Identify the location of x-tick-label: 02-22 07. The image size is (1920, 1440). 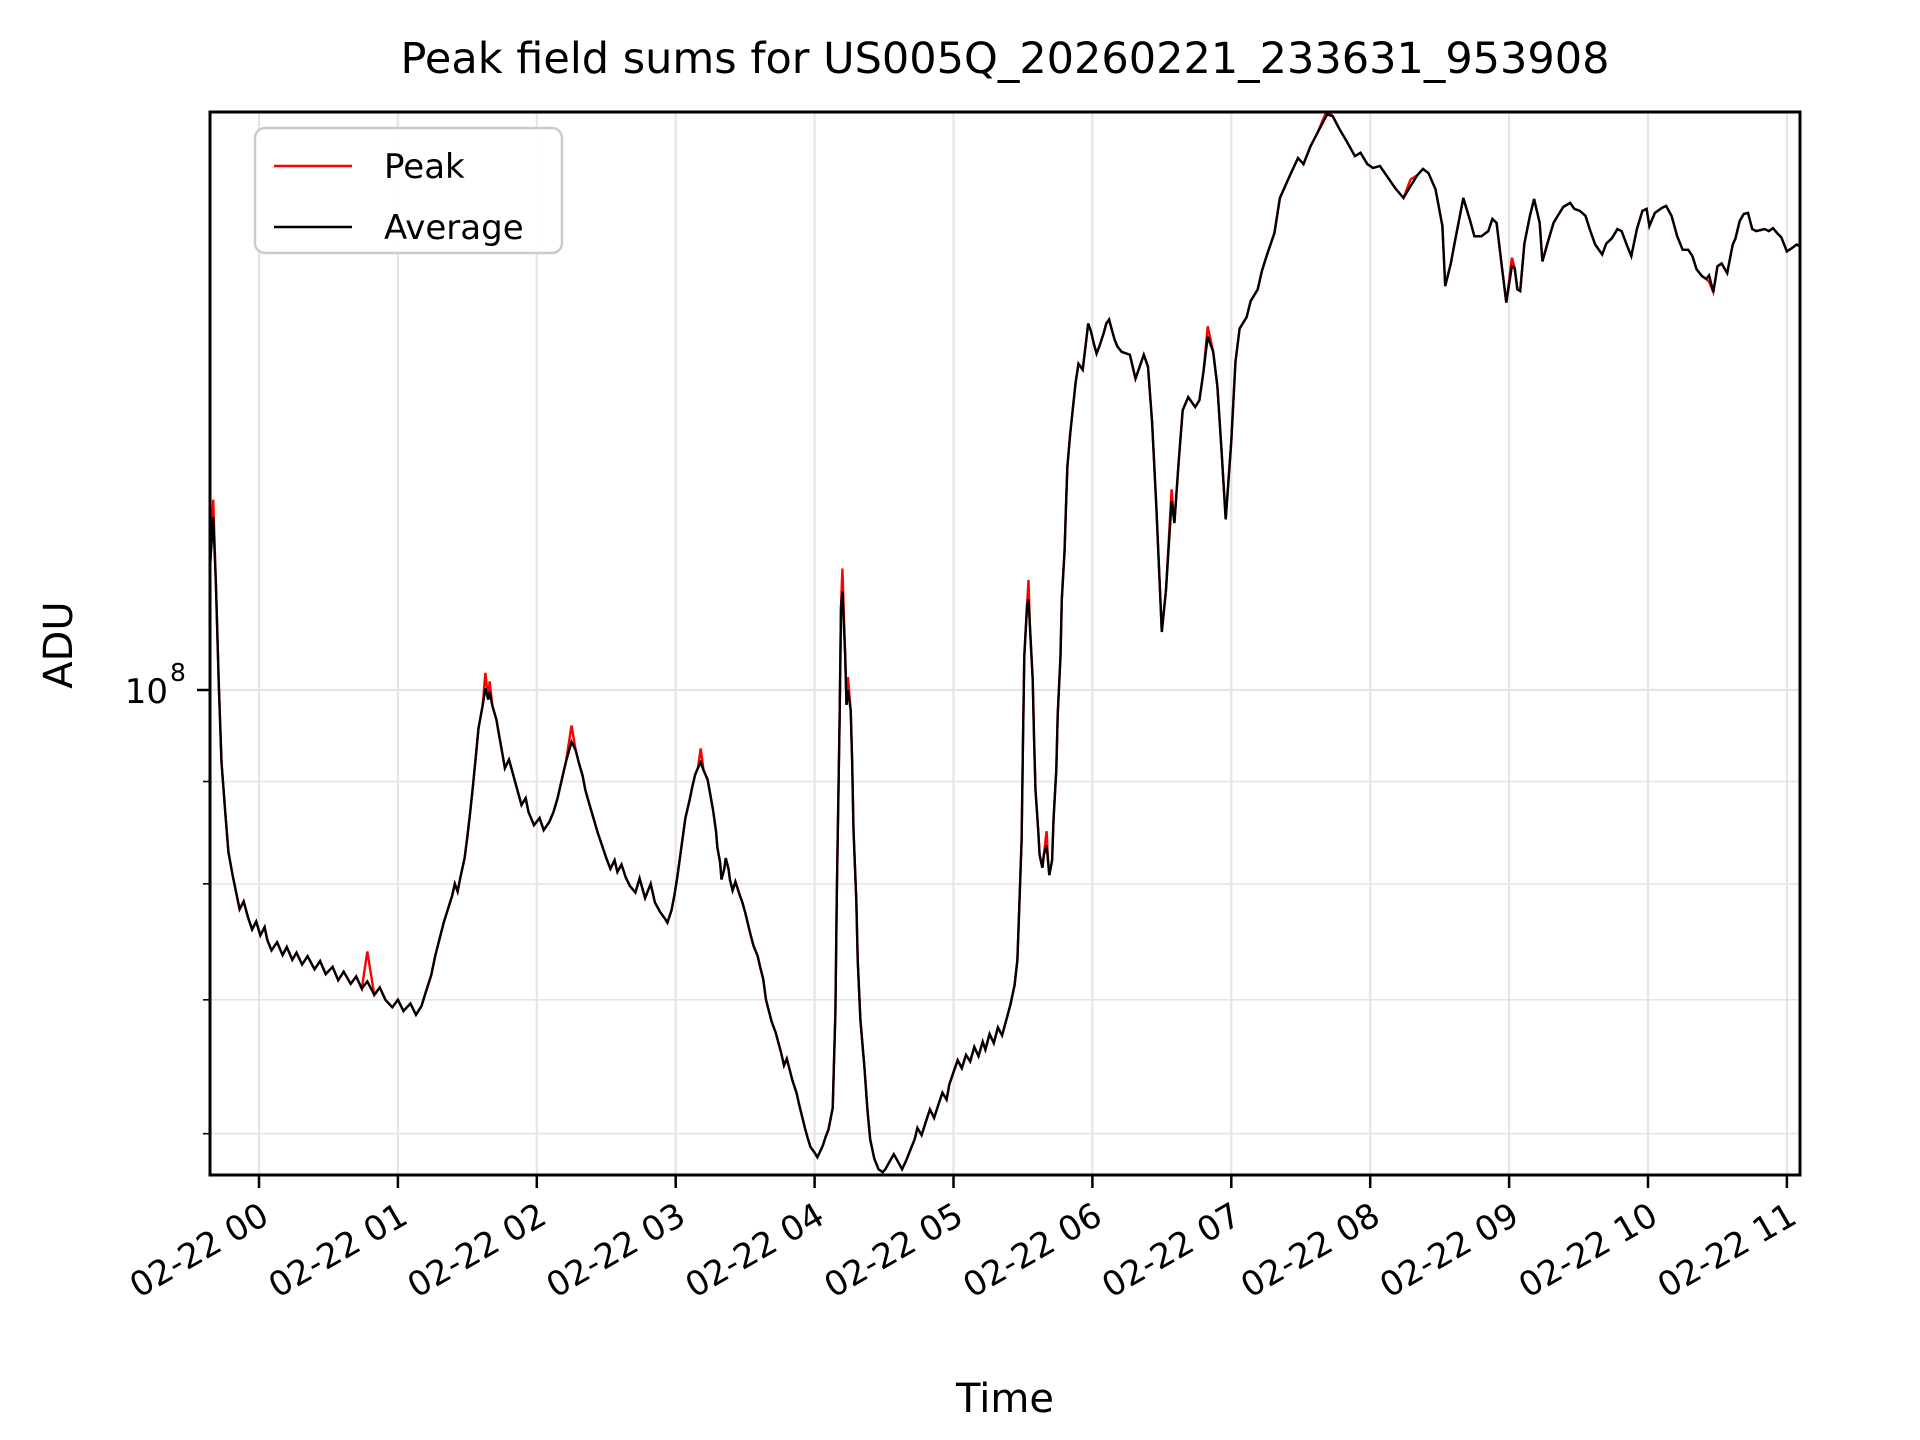
(1171, 1250).